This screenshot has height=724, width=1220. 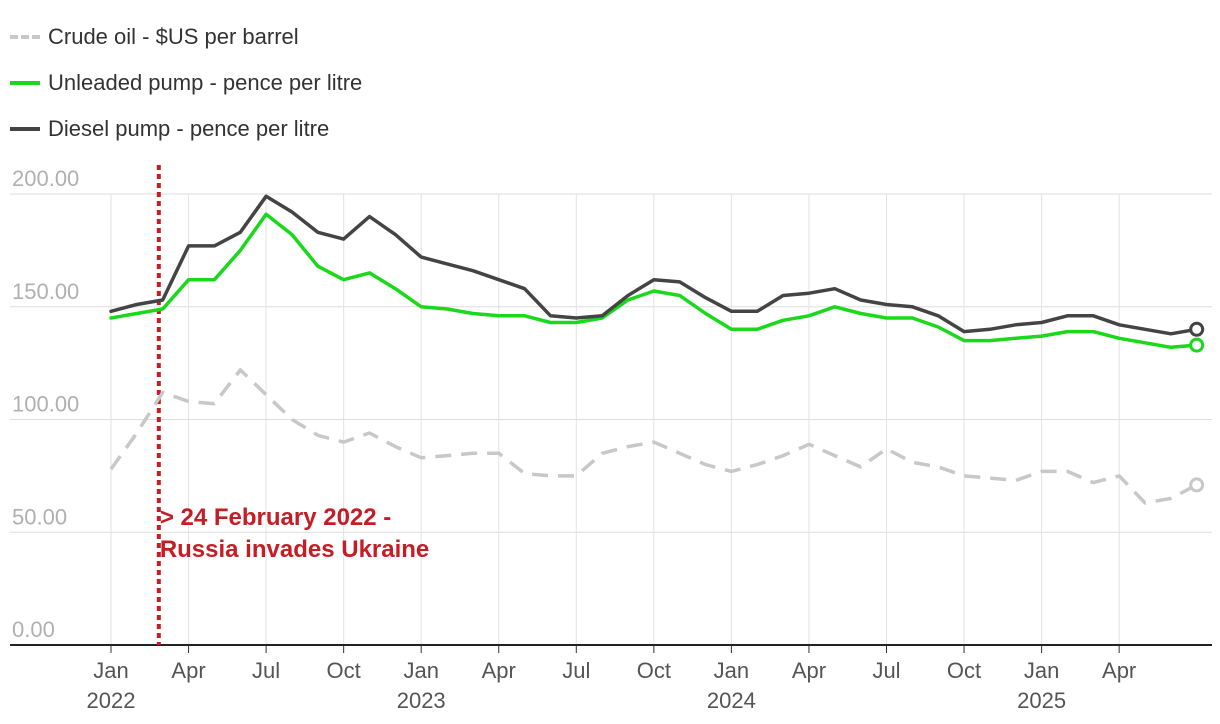 What do you see at coordinates (189, 128) in the screenshot?
I see `legend-label-diesel: Diesel pump - pence per litre` at bounding box center [189, 128].